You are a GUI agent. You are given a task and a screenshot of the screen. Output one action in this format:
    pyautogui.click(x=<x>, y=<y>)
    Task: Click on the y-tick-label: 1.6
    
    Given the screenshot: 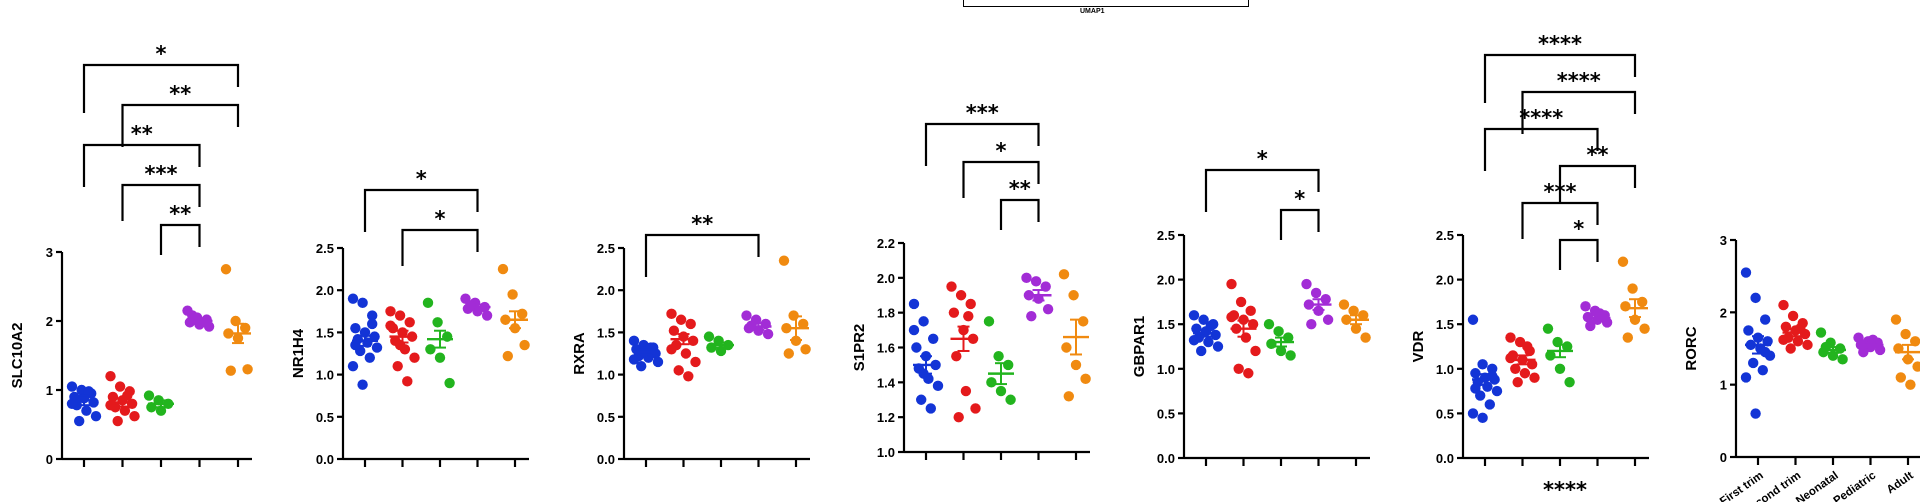 What is the action you would take?
    pyautogui.click(x=886, y=348)
    